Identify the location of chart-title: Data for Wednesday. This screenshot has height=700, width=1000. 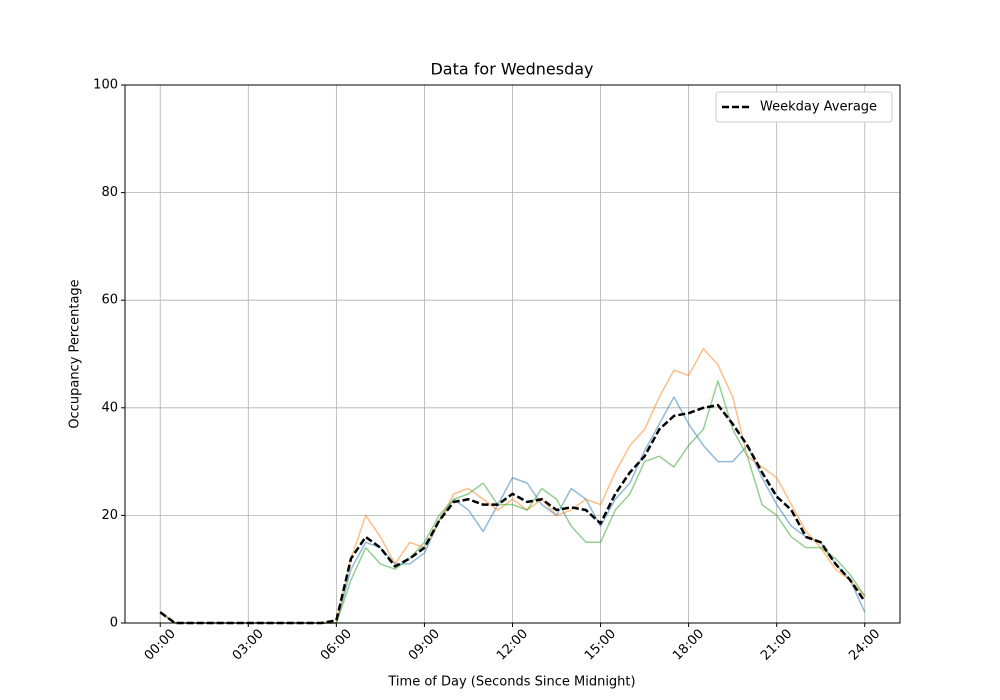
(511, 69).